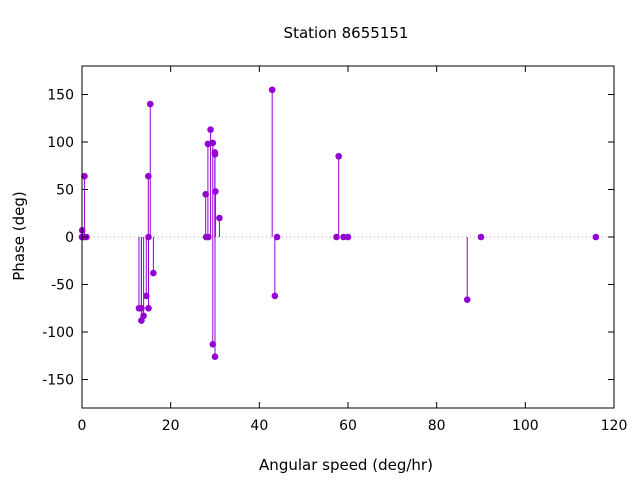 The image size is (640, 480). What do you see at coordinates (614, 426) in the screenshot?
I see `x-tick-label: 120` at bounding box center [614, 426].